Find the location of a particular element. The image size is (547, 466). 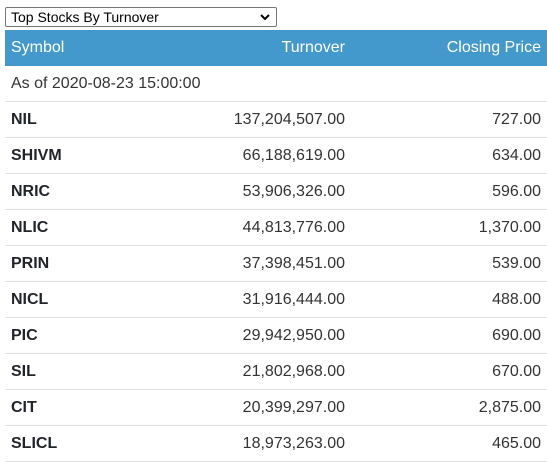

table-row: NLIC 44,813,776.00 1,370.00 is located at coordinates (276, 228).